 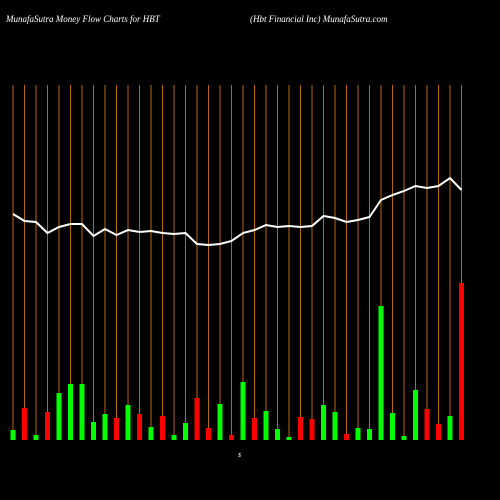 What do you see at coordinates (83, 19) in the screenshot?
I see `chart-title: MunafaSutra Money Flow Charts for HBT` at bounding box center [83, 19].